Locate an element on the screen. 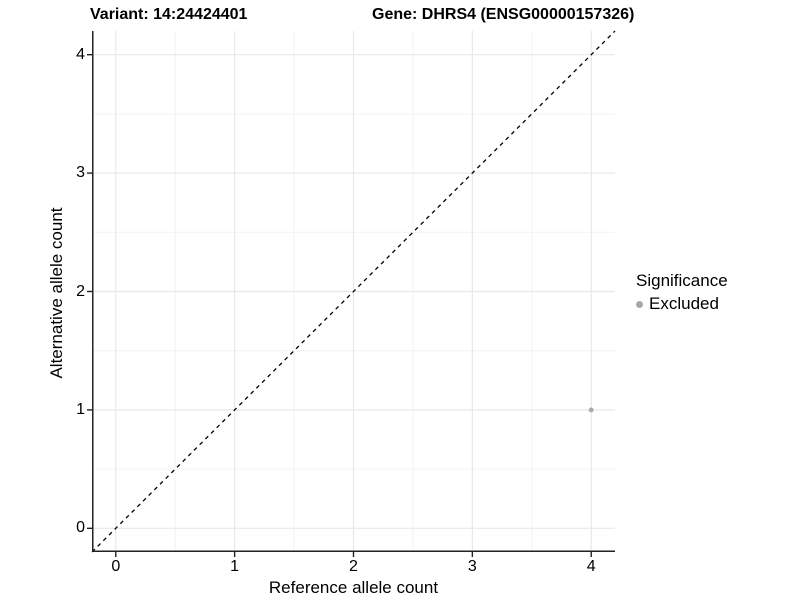 This screenshot has width=800, height=600. legend-title: Significance is located at coordinates (682, 280).